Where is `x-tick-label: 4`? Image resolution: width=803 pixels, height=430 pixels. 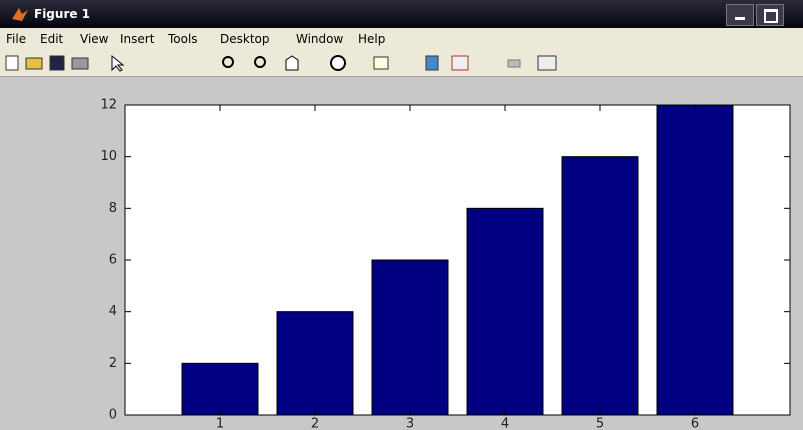 x-tick-label: 4 is located at coordinates (505, 423).